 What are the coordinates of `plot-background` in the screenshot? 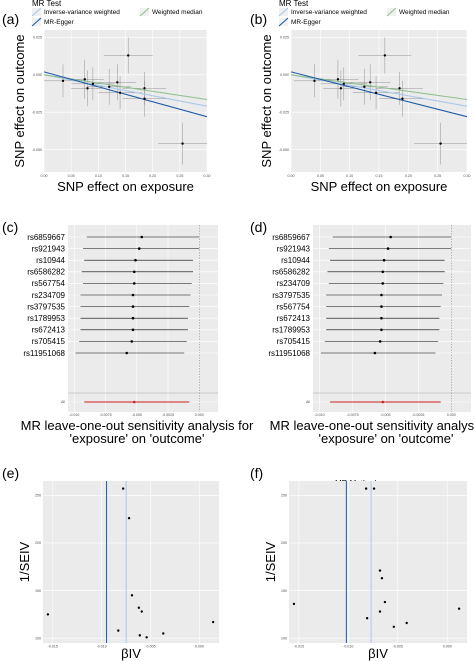 It's located at (378, 562).